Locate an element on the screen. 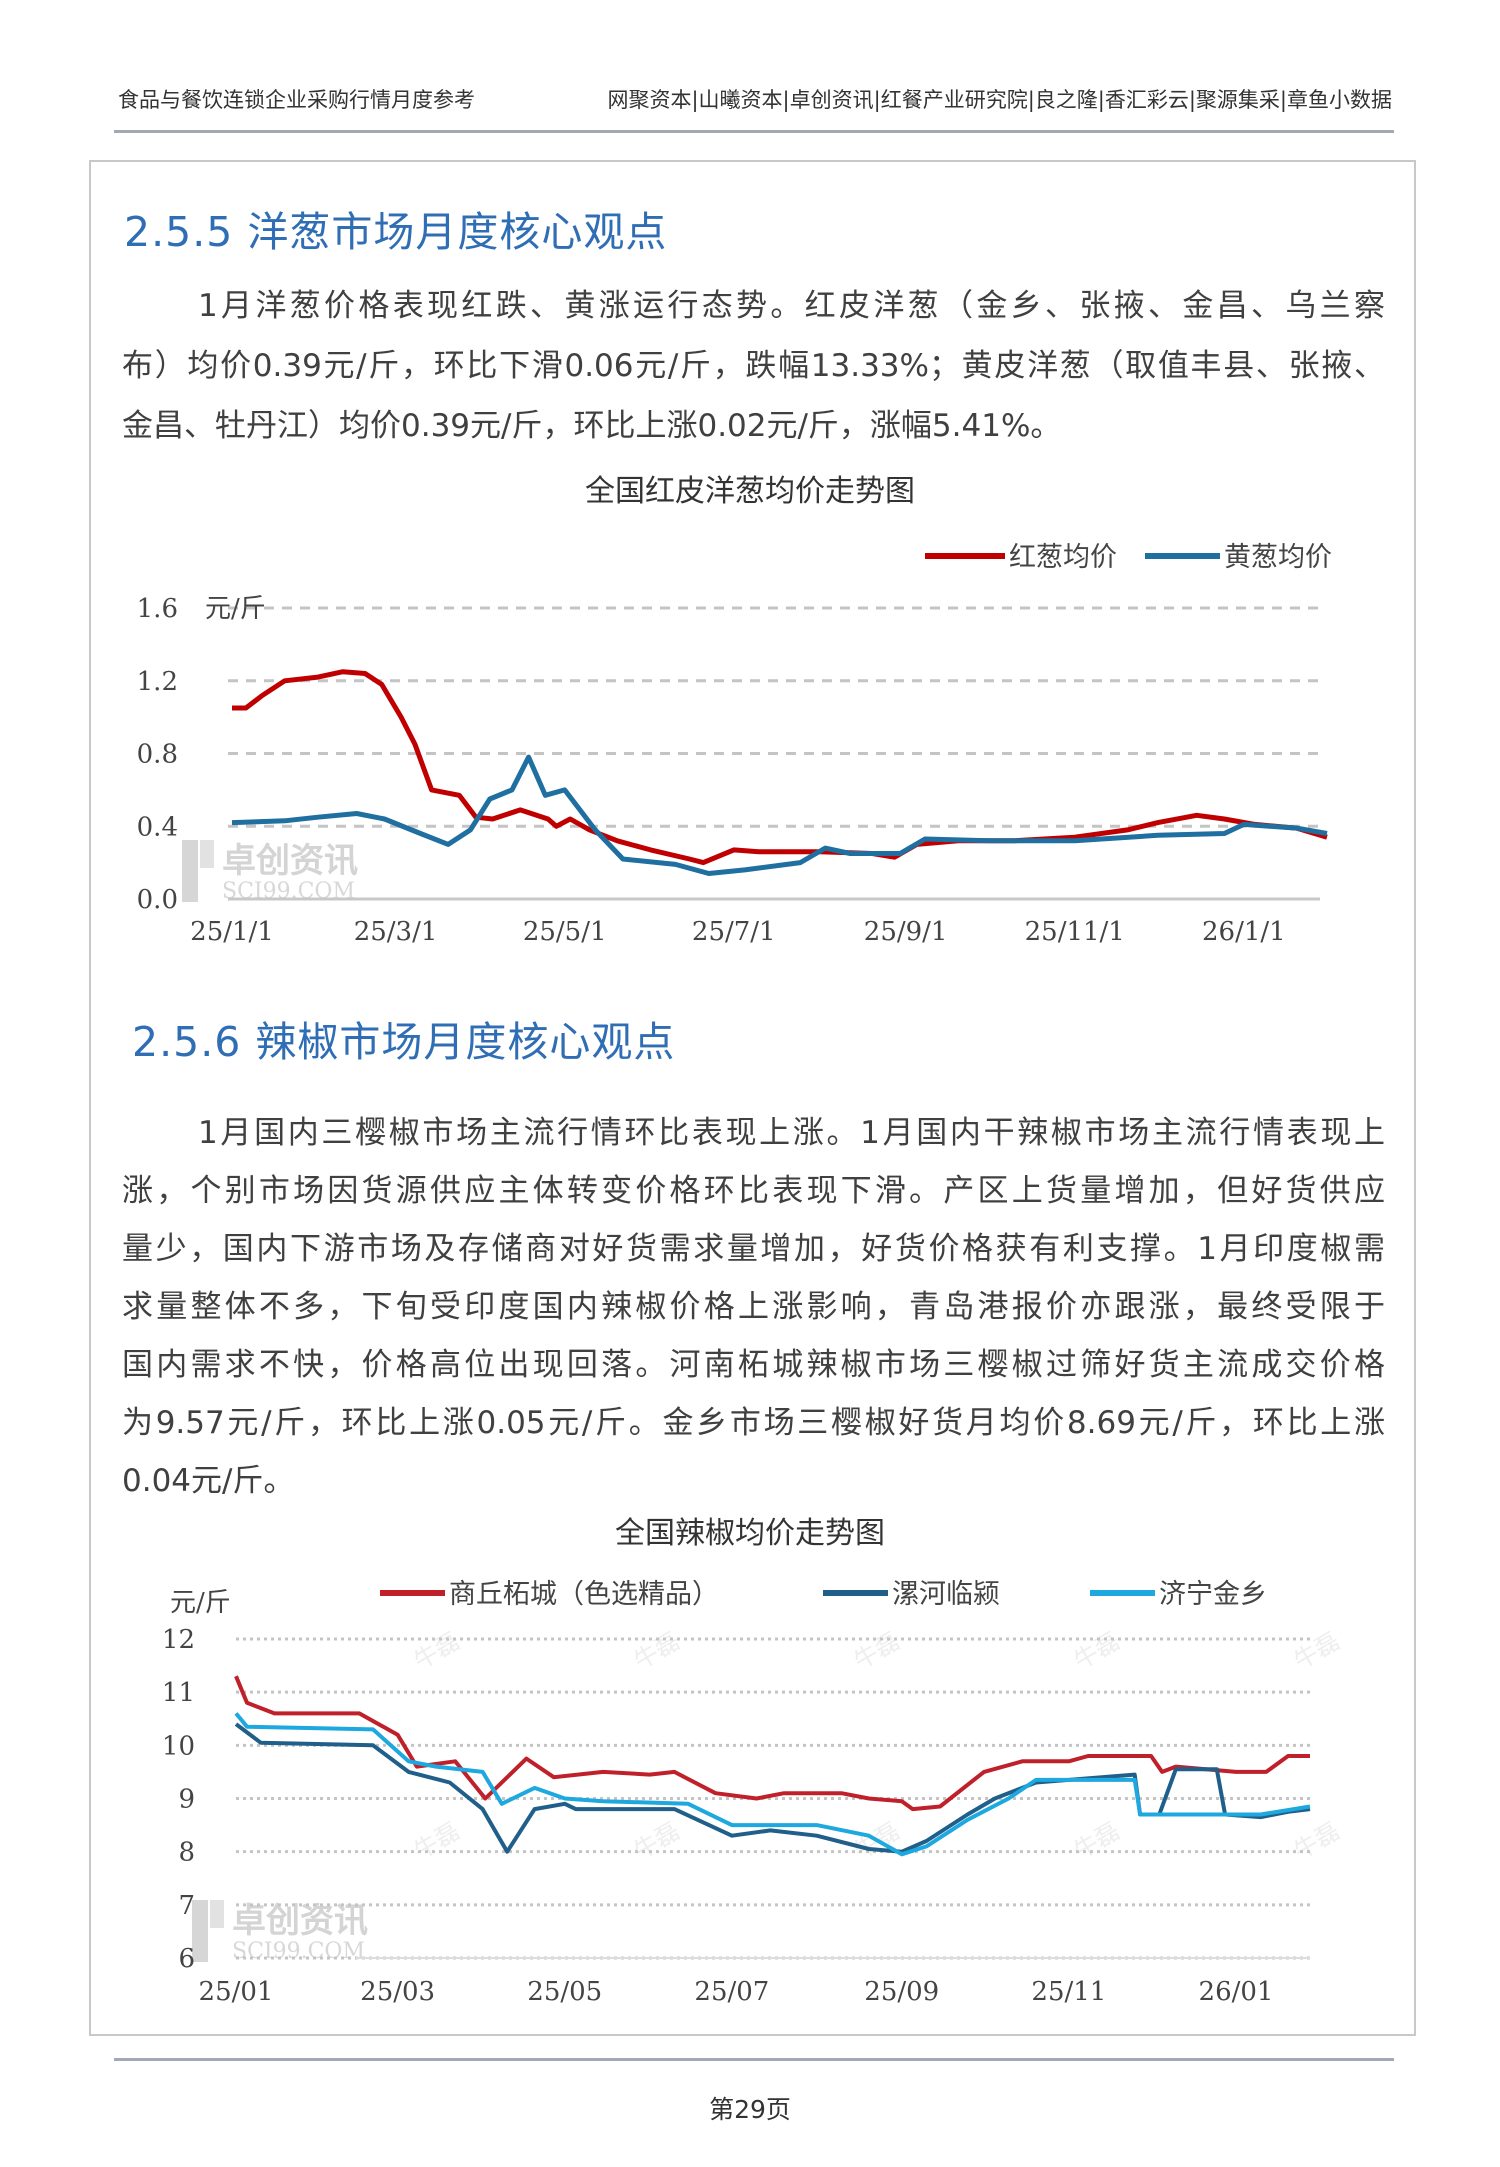  onion-chart-title: 全国红皮洋葱均价走势图 is located at coordinates (750, 491).